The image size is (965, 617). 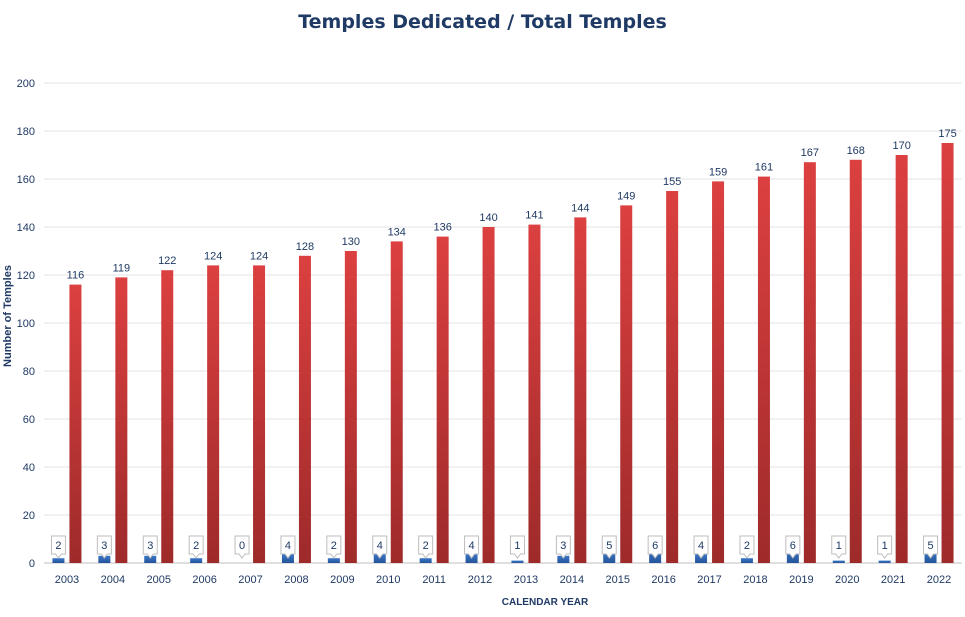 What do you see at coordinates (618, 580) in the screenshot?
I see `x-tick-label: 2015` at bounding box center [618, 580].